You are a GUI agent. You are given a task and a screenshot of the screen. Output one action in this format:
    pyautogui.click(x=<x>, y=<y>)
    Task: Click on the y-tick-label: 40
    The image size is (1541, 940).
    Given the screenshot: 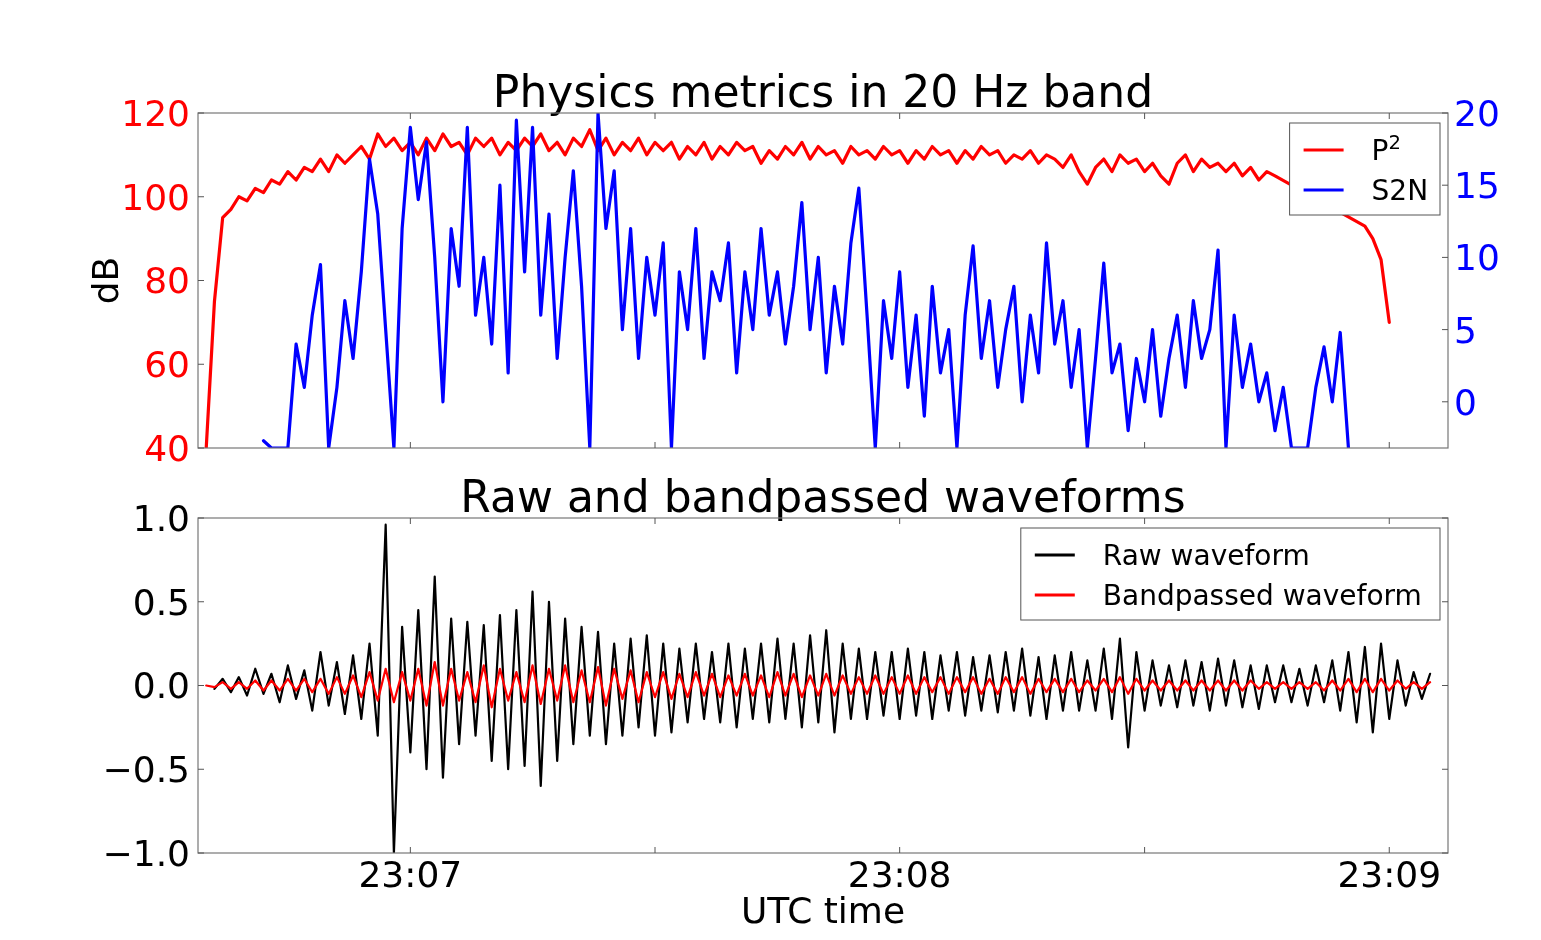 What is the action you would take?
    pyautogui.click(x=167, y=448)
    